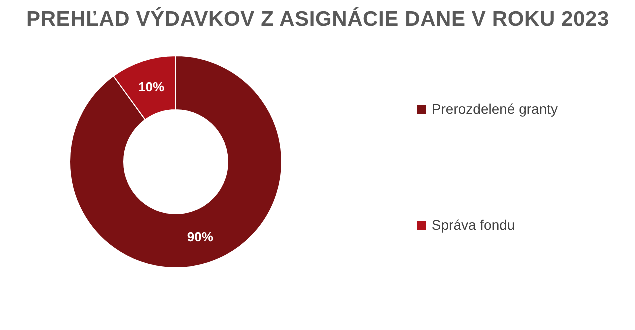  Describe the element at coordinates (318, 20) in the screenshot. I see `chart-title: PREHĽAD VÝDAVKOV Z ASIGNÁCIE DANE V ROKU 2023` at that location.